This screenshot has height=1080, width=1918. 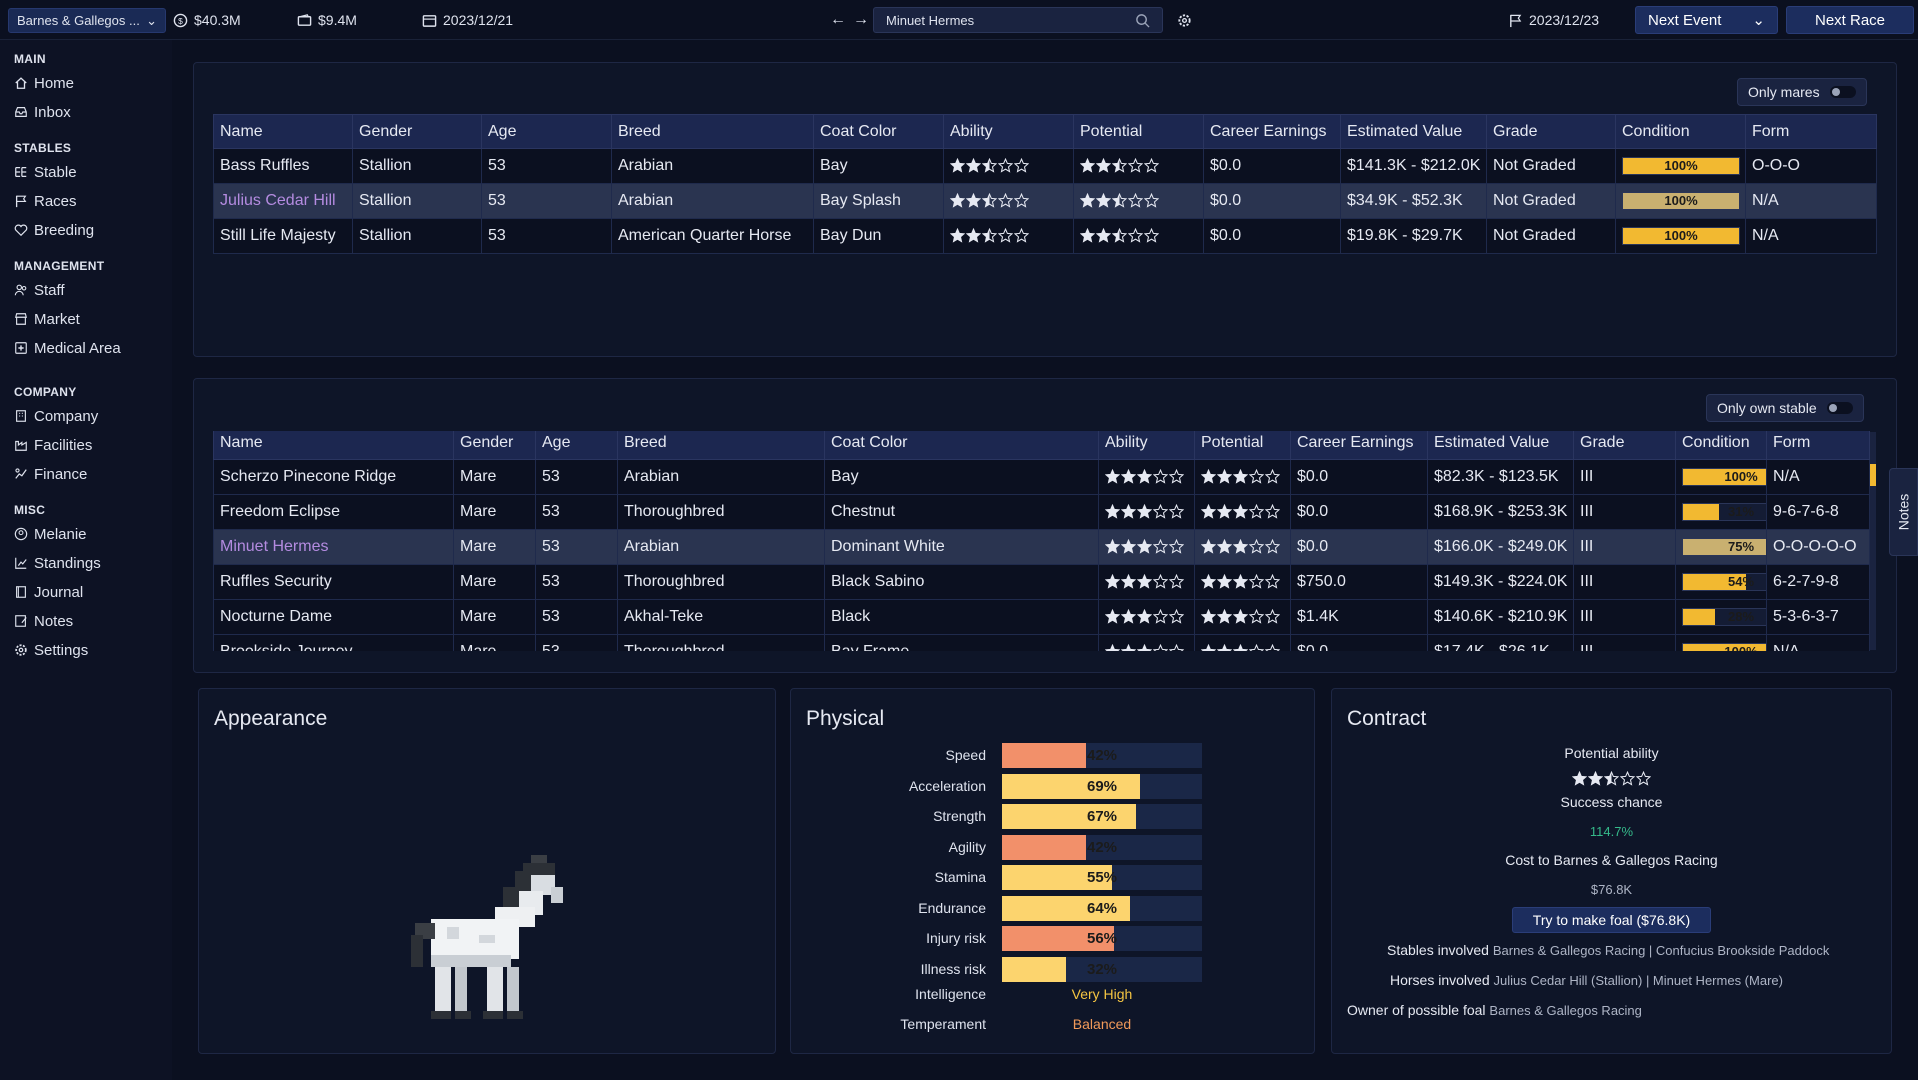 I want to click on physical-title: Physical, so click(x=845, y=718).